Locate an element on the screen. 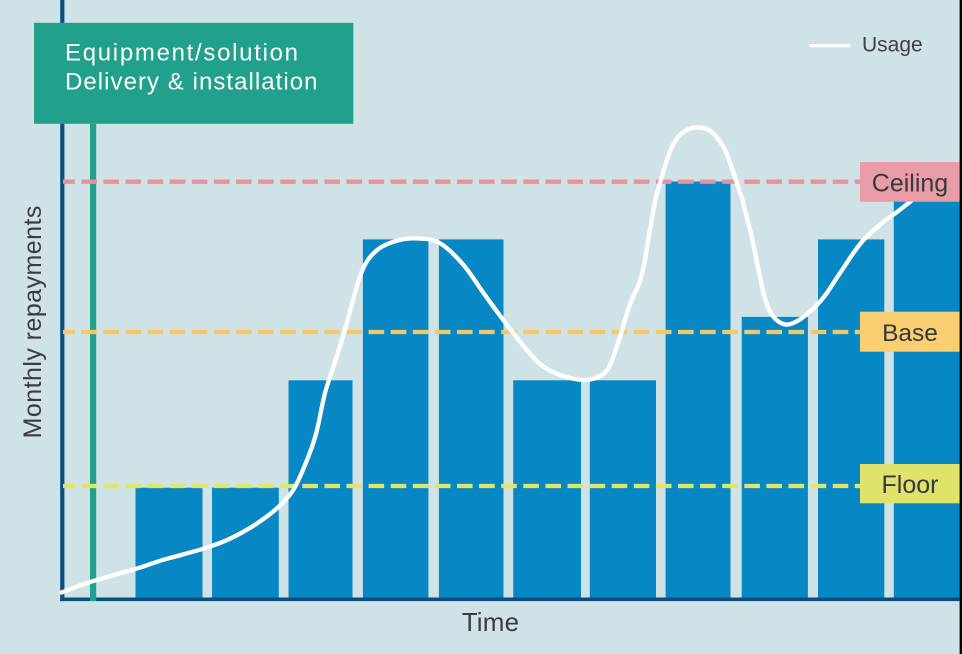 This screenshot has height=654, width=962. svg-text: Ceiling is located at coordinates (910, 183).